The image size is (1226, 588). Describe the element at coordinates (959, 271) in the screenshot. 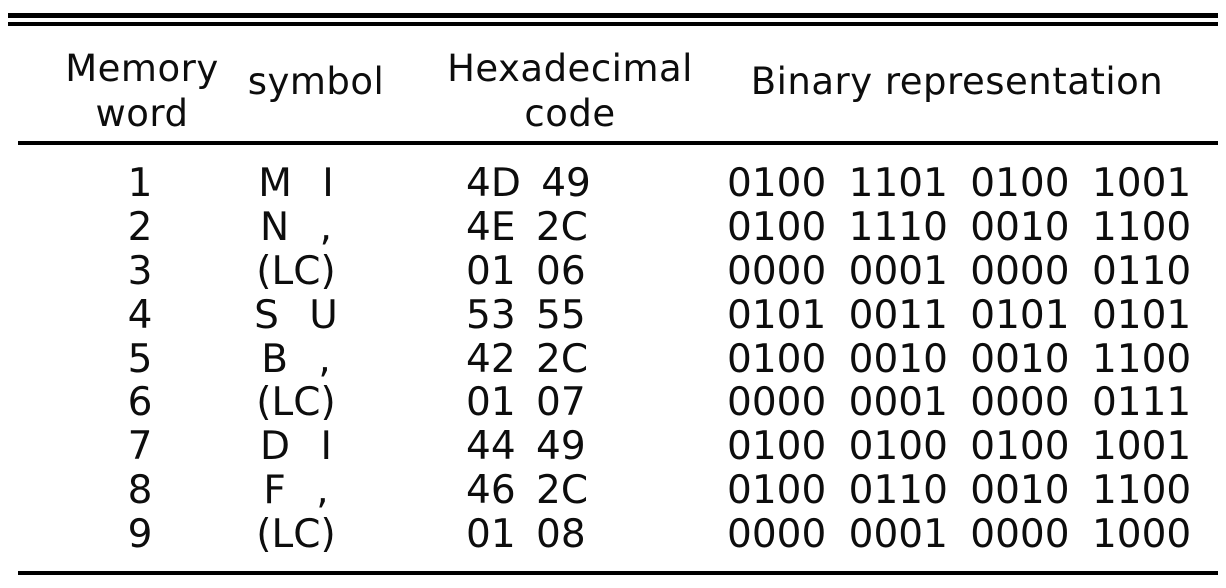

I see `binary-representation-cell: 0000 0001 0000 0110` at that location.